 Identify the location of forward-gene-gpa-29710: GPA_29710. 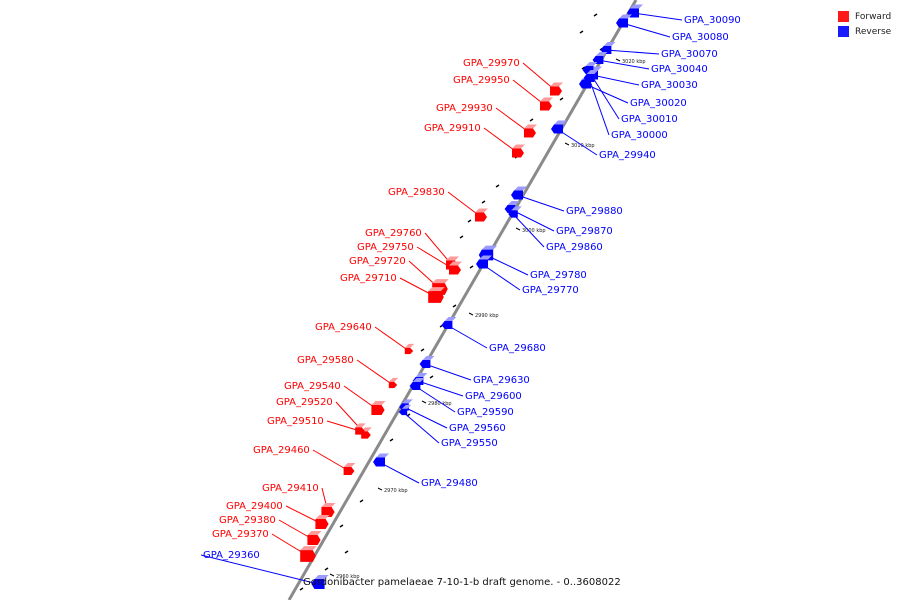
(392, 288).